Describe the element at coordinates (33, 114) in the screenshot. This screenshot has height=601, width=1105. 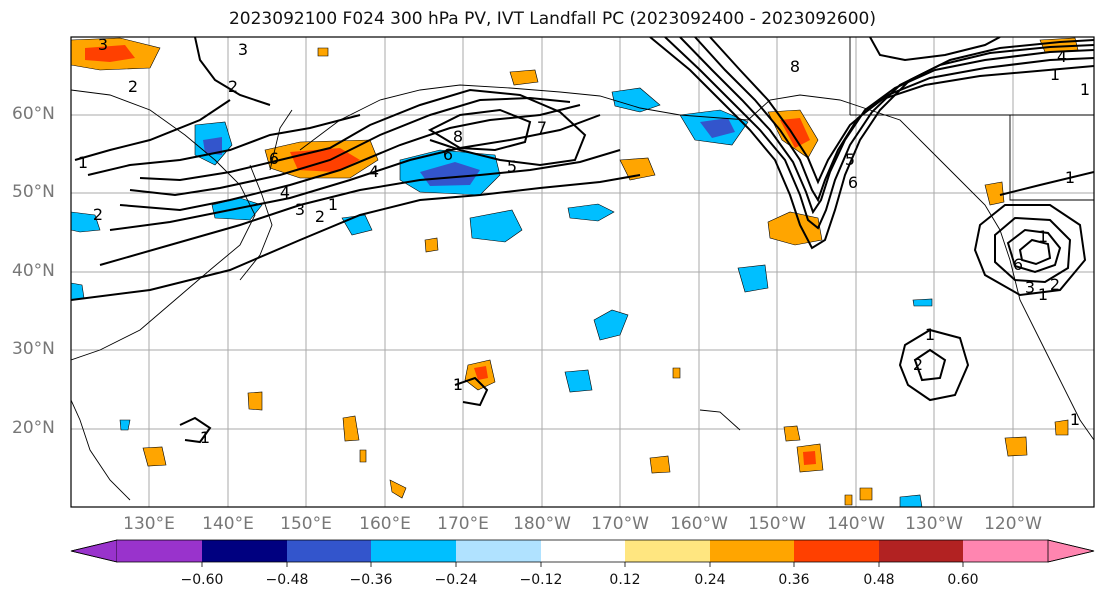
I see `lat-label-60n: 60°N` at that location.